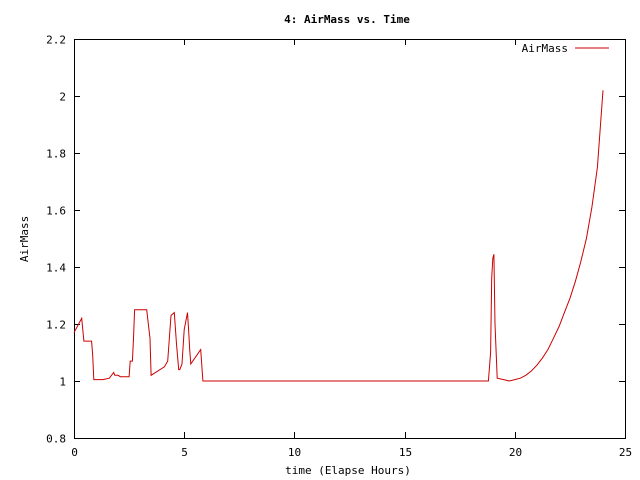 The width and height of the screenshot is (640, 480). What do you see at coordinates (56, 439) in the screenshot?
I see `y-tick-label: 0.8` at bounding box center [56, 439].